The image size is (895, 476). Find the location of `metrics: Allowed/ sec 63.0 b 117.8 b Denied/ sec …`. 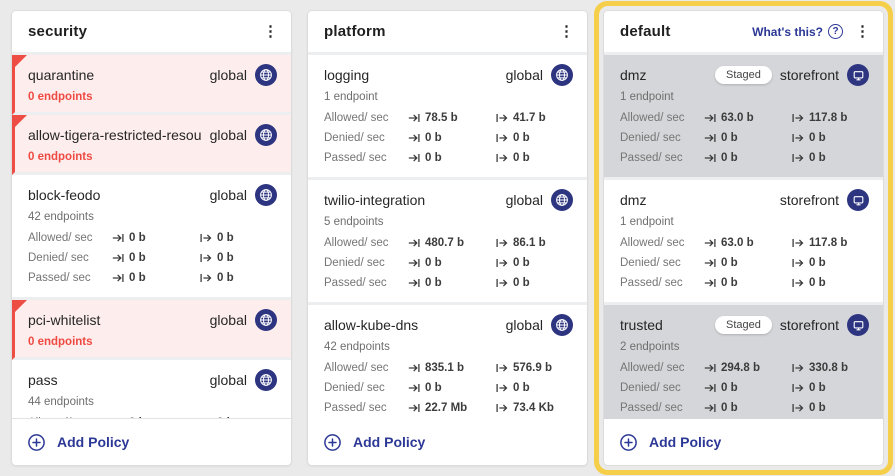

metrics: Allowed/ sec 63.0 b 117.8 b Denied/ sec … is located at coordinates (744, 263).